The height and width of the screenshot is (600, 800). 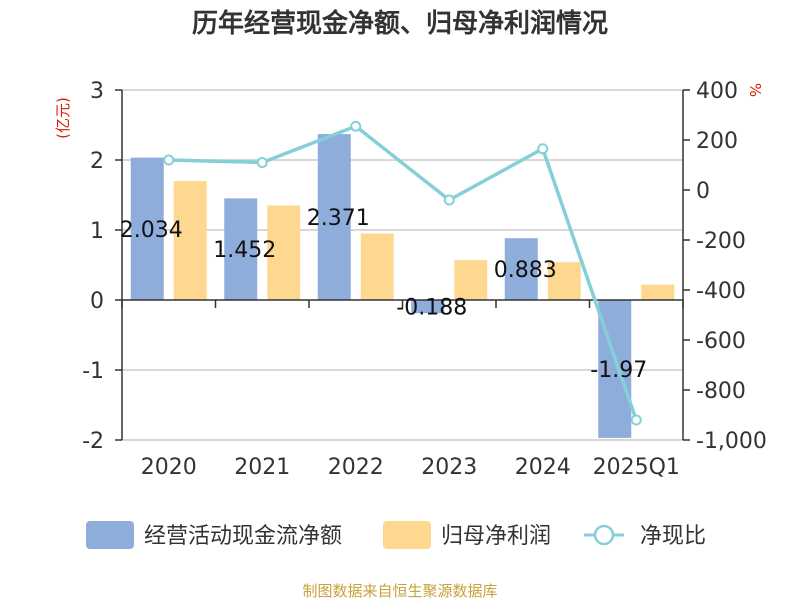 I want to click on source-note: 制图数据来自恒生聚源数据库, so click(x=399, y=591).